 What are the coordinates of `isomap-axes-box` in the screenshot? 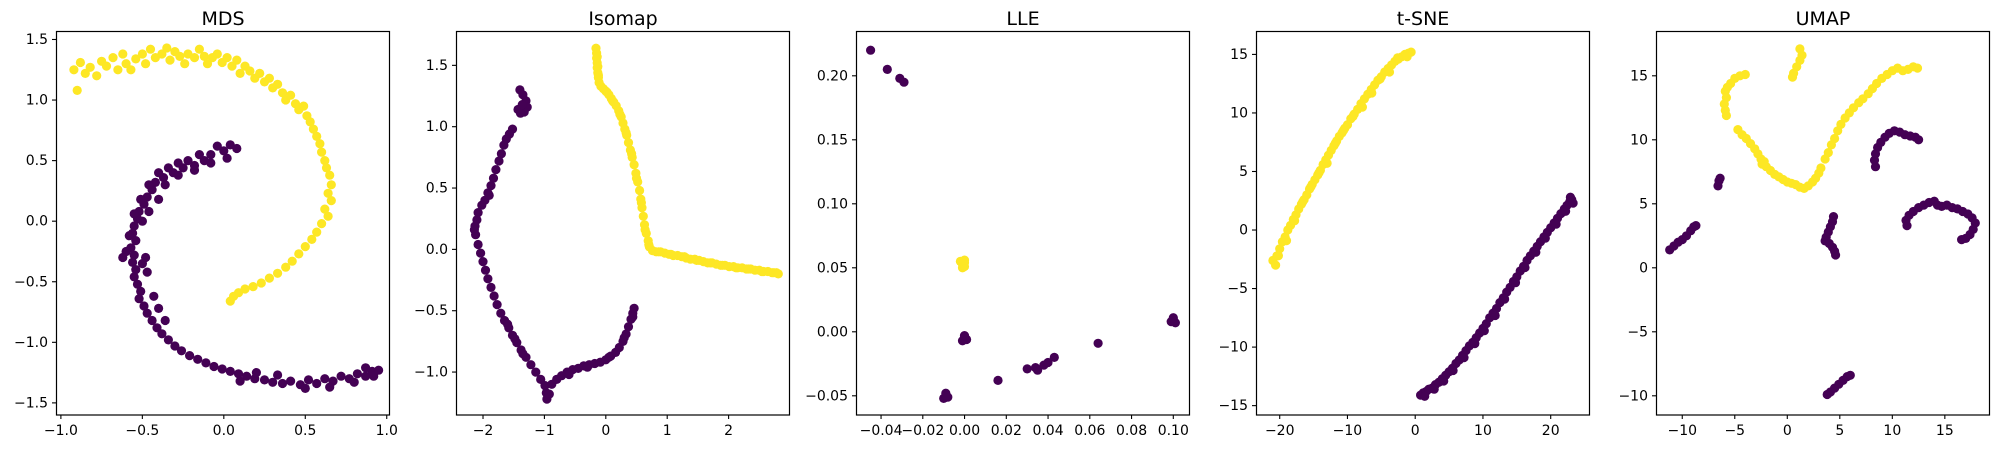 It's located at (623, 223).